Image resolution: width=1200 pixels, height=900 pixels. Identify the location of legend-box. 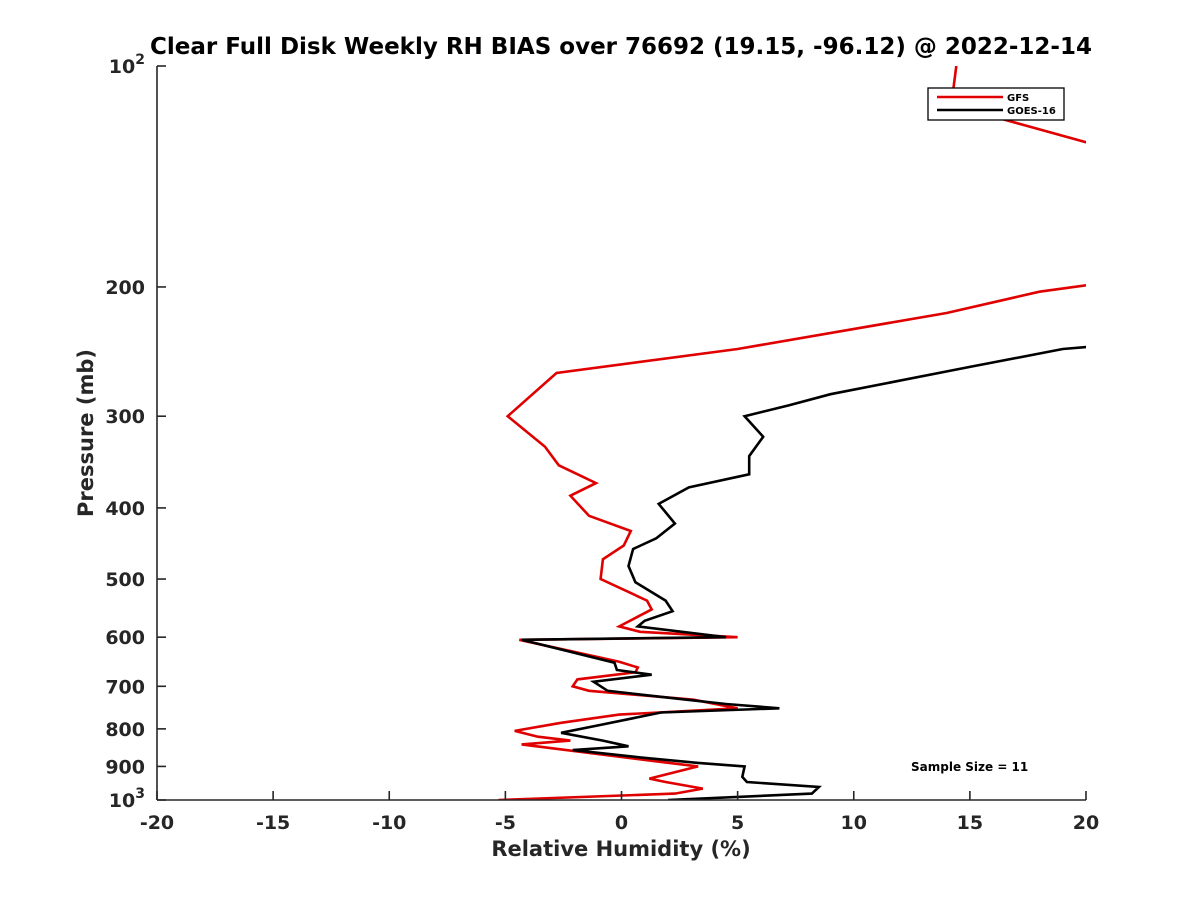
(996, 104).